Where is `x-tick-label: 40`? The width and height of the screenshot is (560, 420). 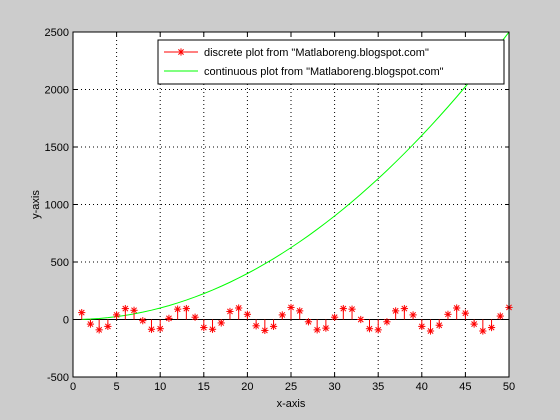
x-tick-label: 40 is located at coordinates (422, 387).